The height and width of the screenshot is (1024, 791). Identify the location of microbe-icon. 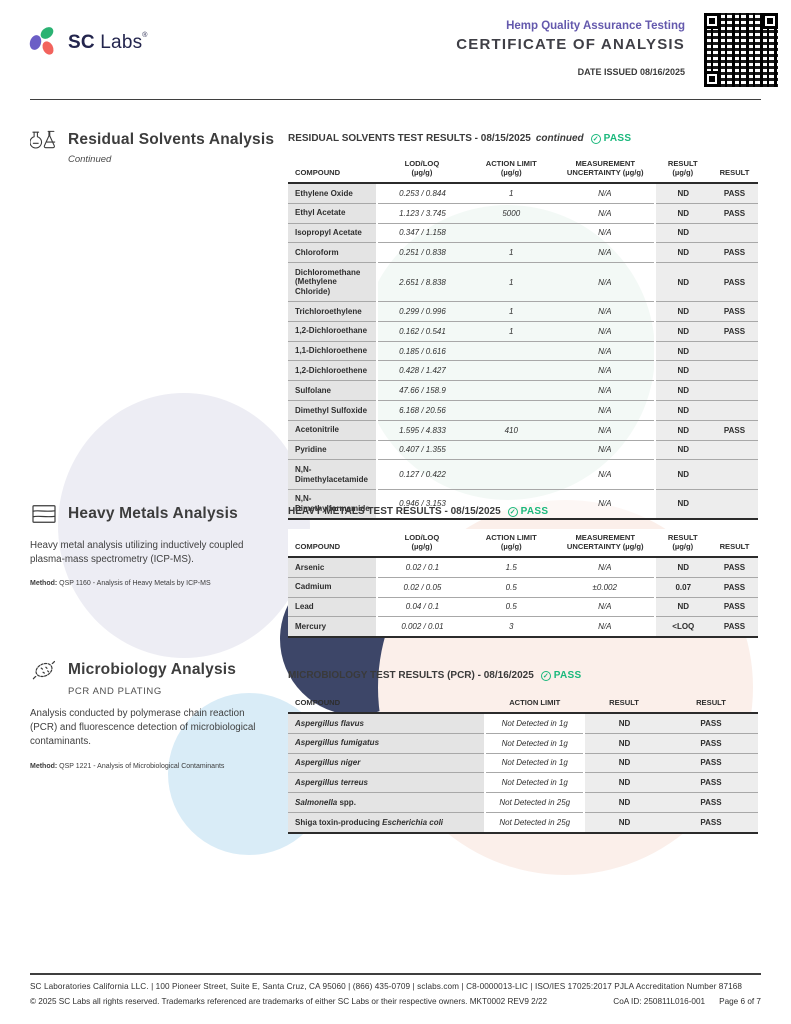
(44, 670).